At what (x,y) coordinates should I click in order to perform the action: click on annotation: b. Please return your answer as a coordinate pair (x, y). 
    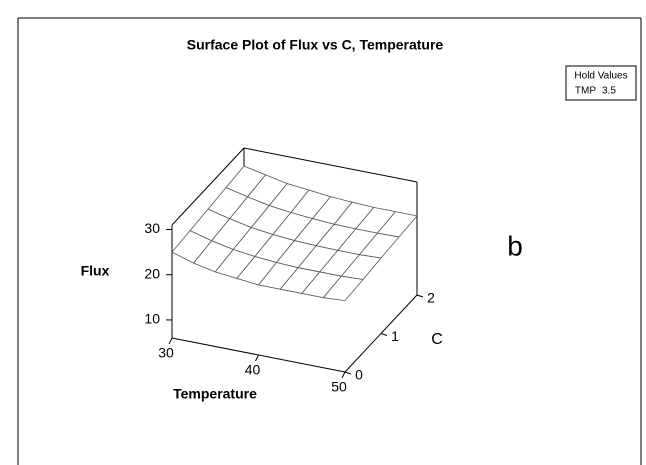
    Looking at the image, I should click on (515, 245).